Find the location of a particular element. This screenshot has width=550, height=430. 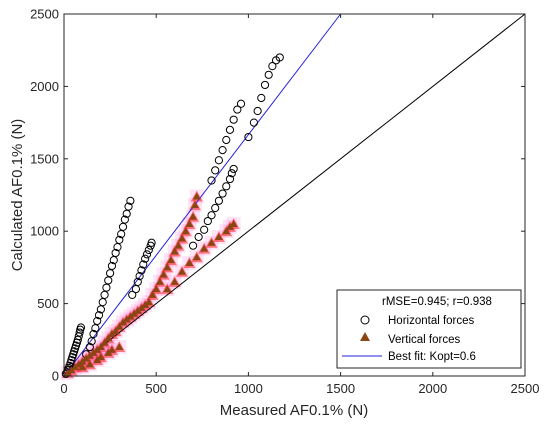

x-tick-label: 1000 is located at coordinates (248, 388).